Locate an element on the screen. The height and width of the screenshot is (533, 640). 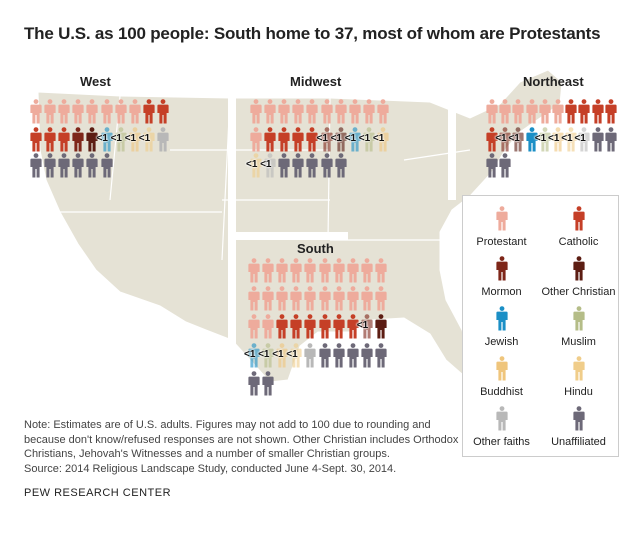
legend-label: Mormon is located at coordinates (501, 292).